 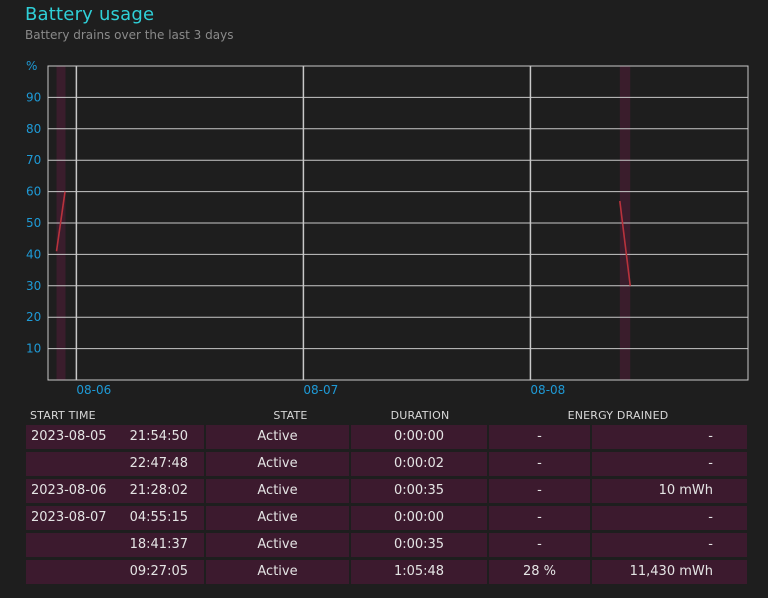 What do you see at coordinates (420, 464) in the screenshot?
I see `duration-cell: 0:00:02` at bounding box center [420, 464].